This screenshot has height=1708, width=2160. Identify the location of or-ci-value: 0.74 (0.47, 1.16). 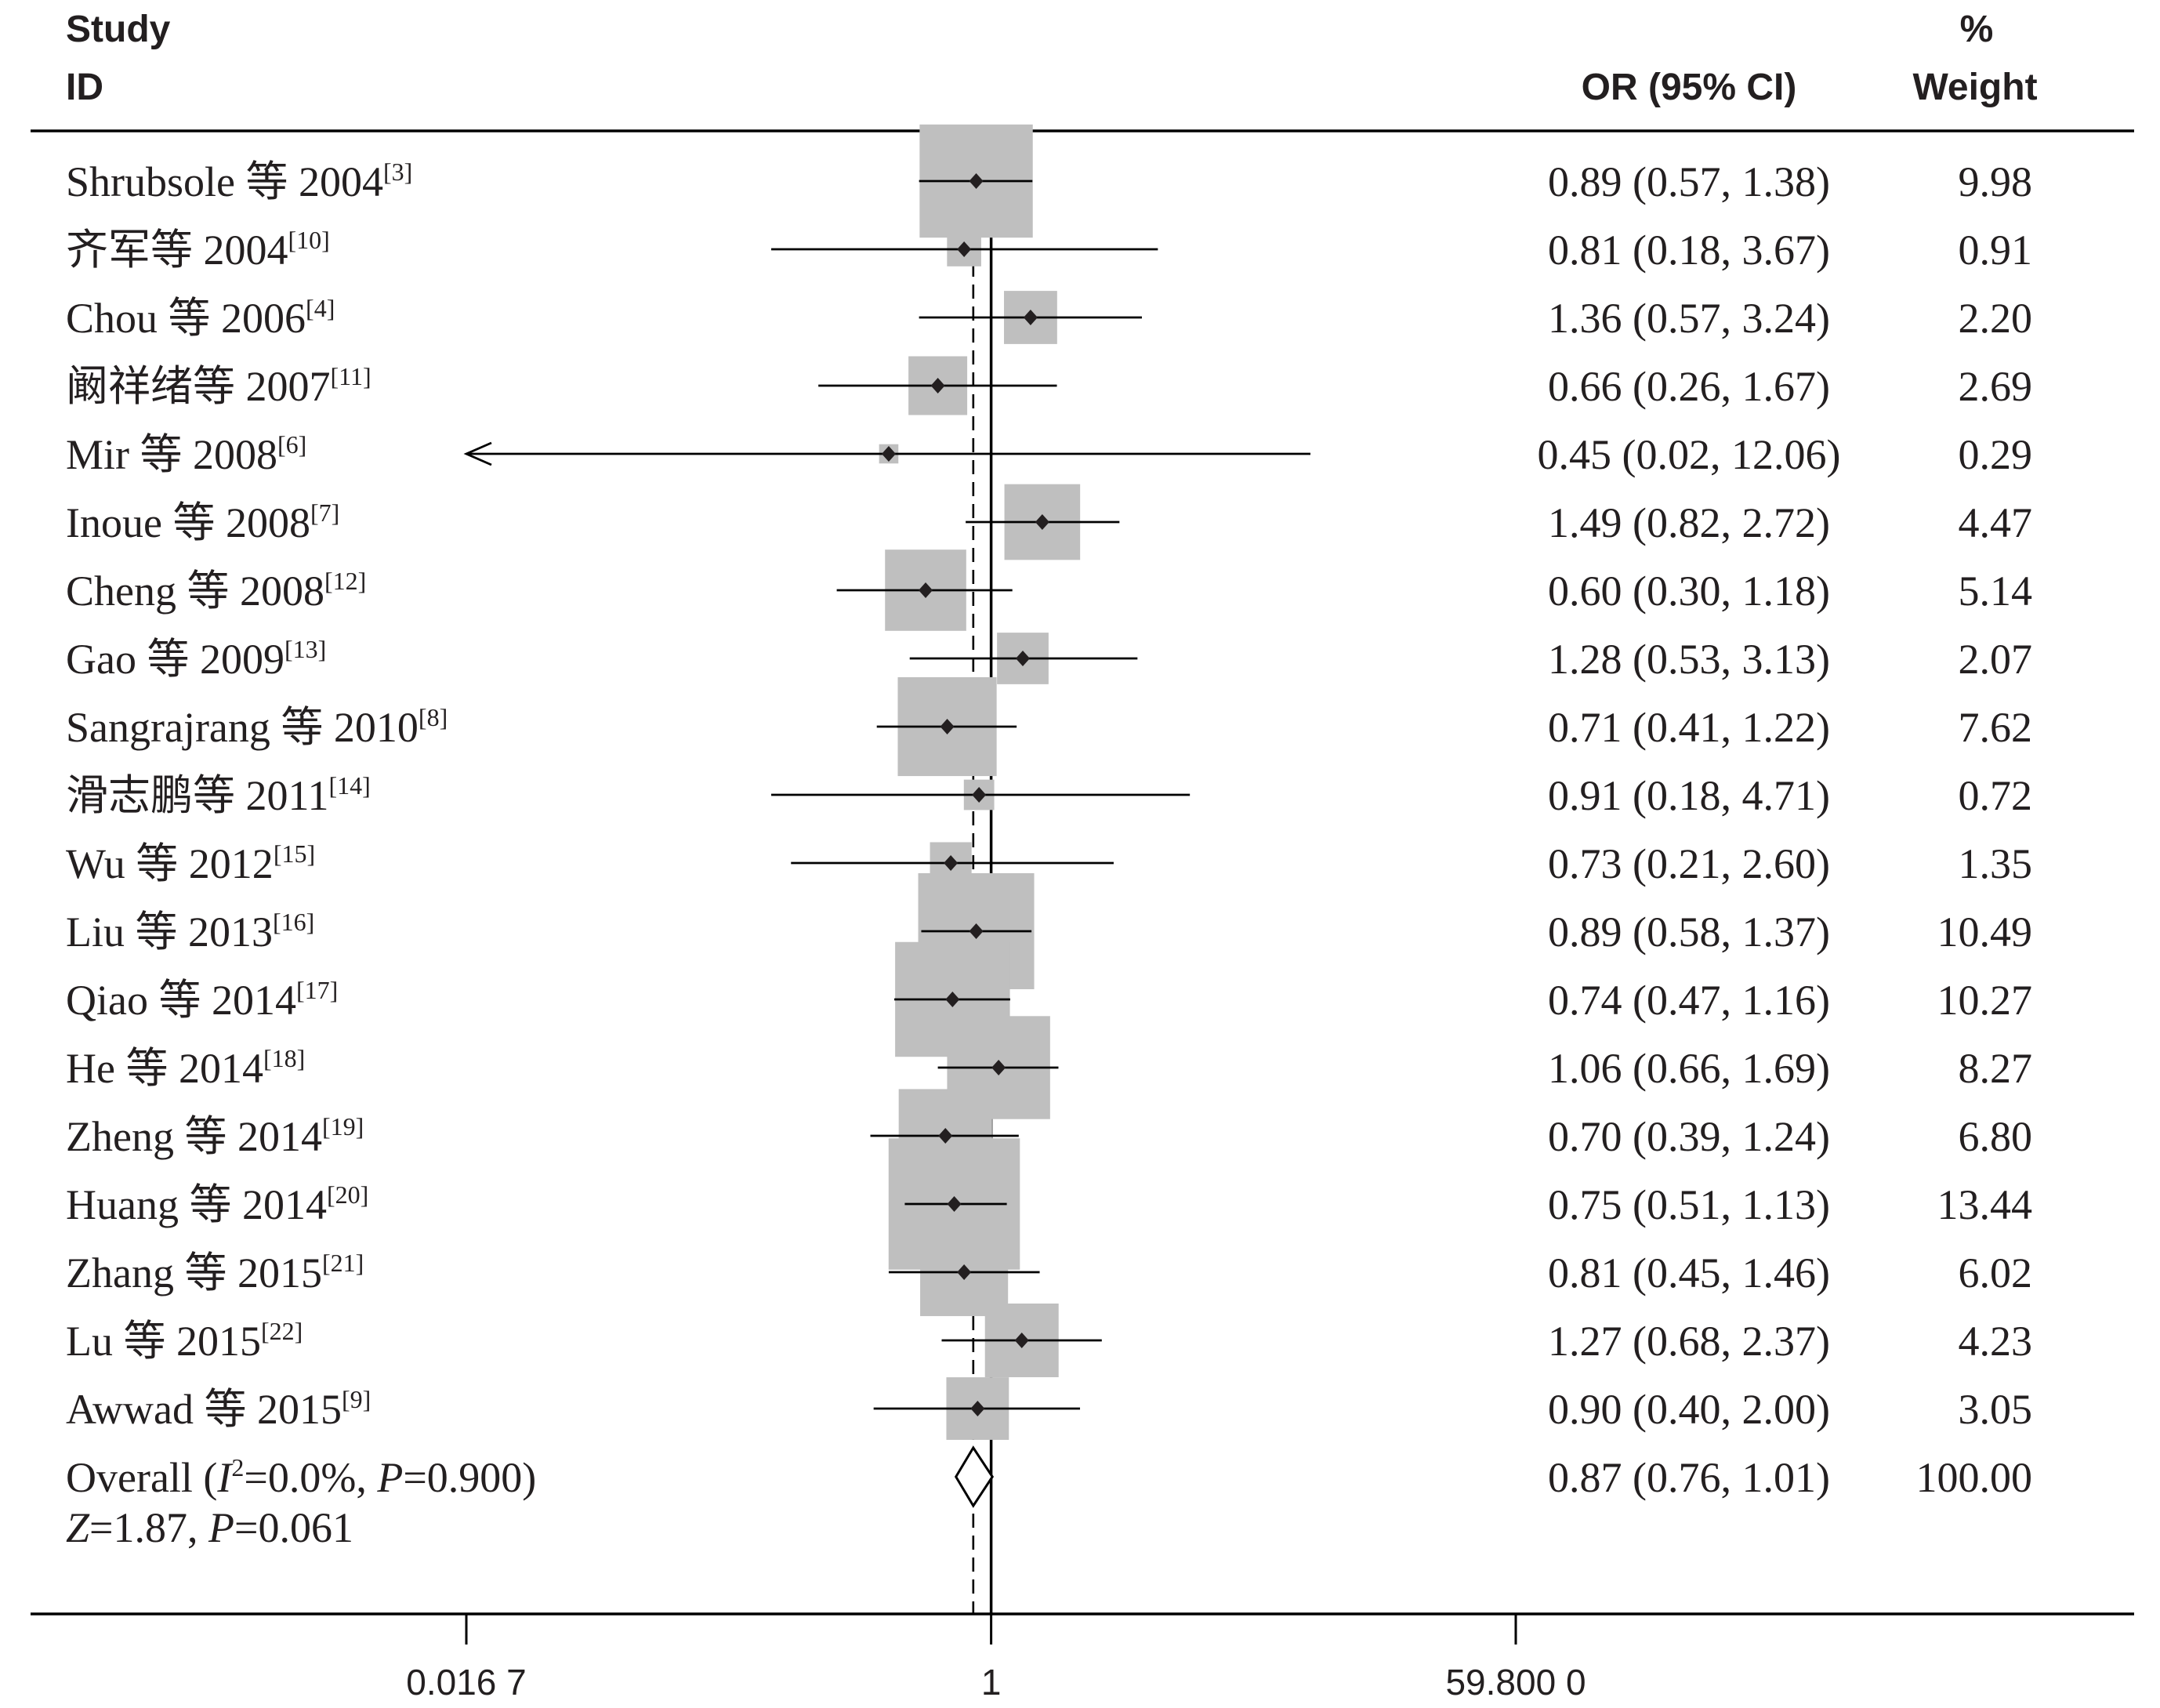
(1689, 1000).